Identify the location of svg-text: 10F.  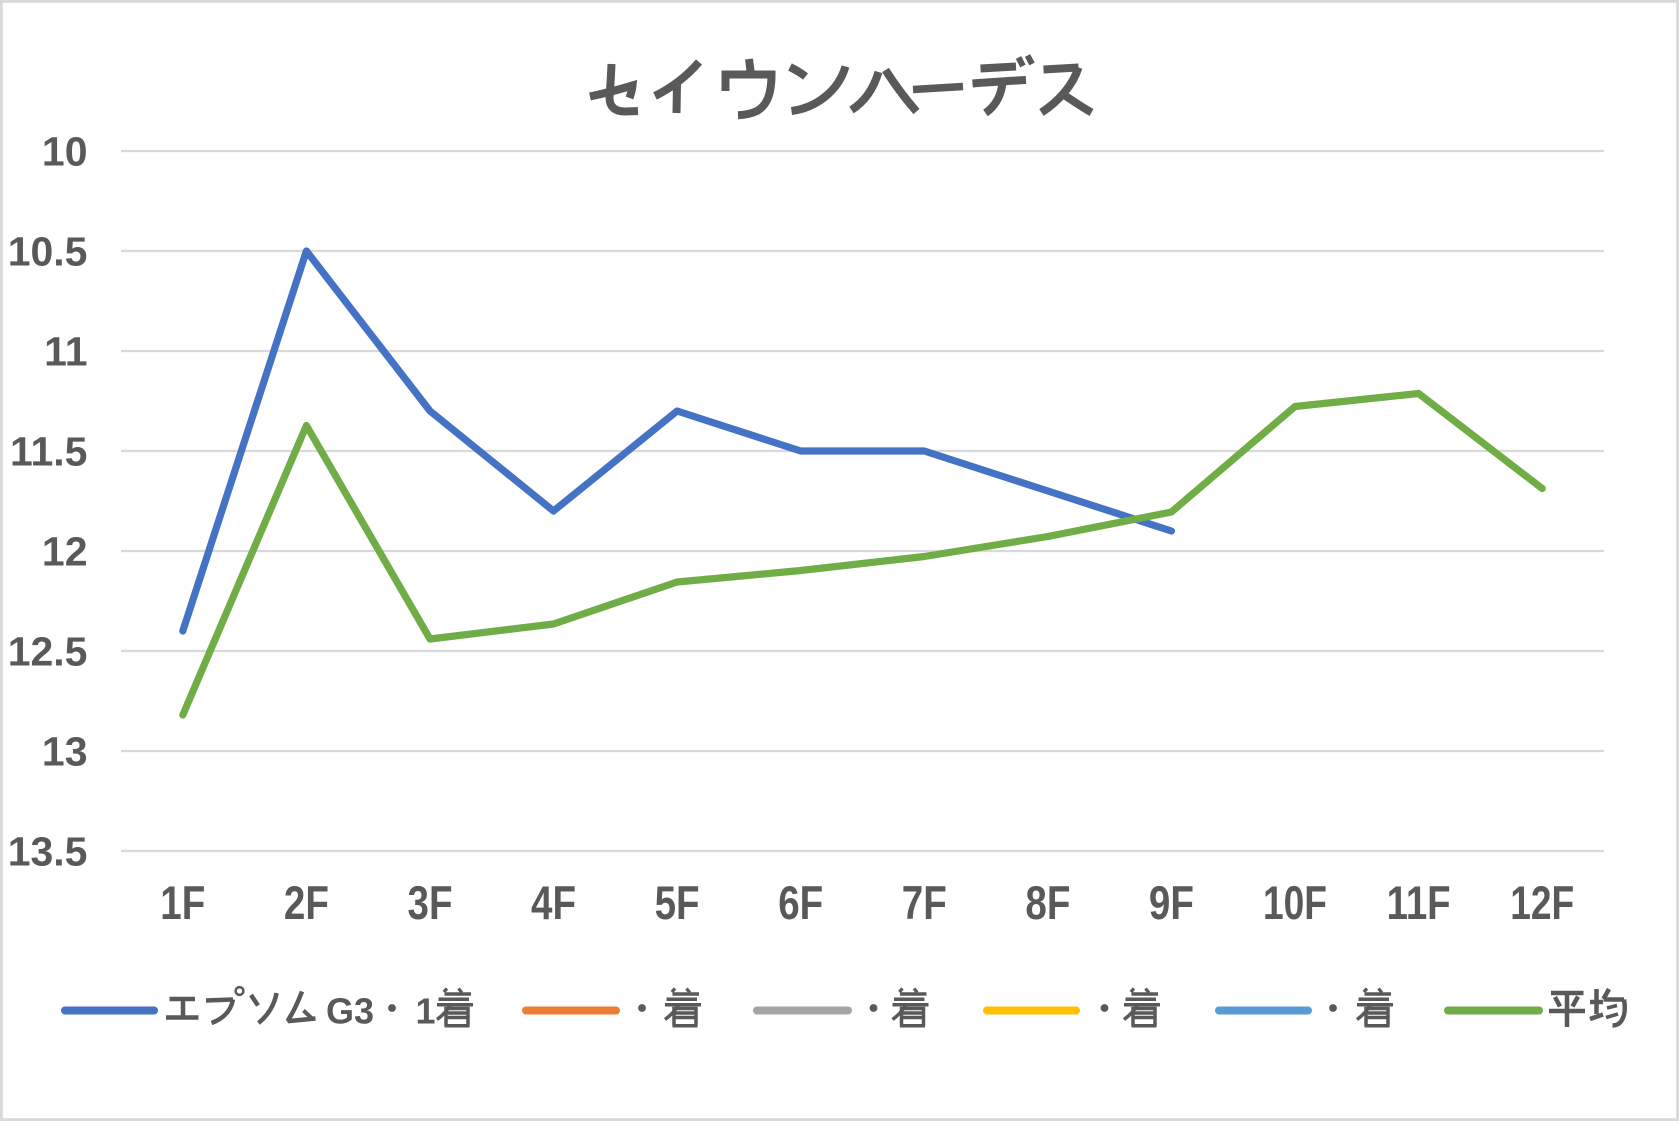
(1295, 902).